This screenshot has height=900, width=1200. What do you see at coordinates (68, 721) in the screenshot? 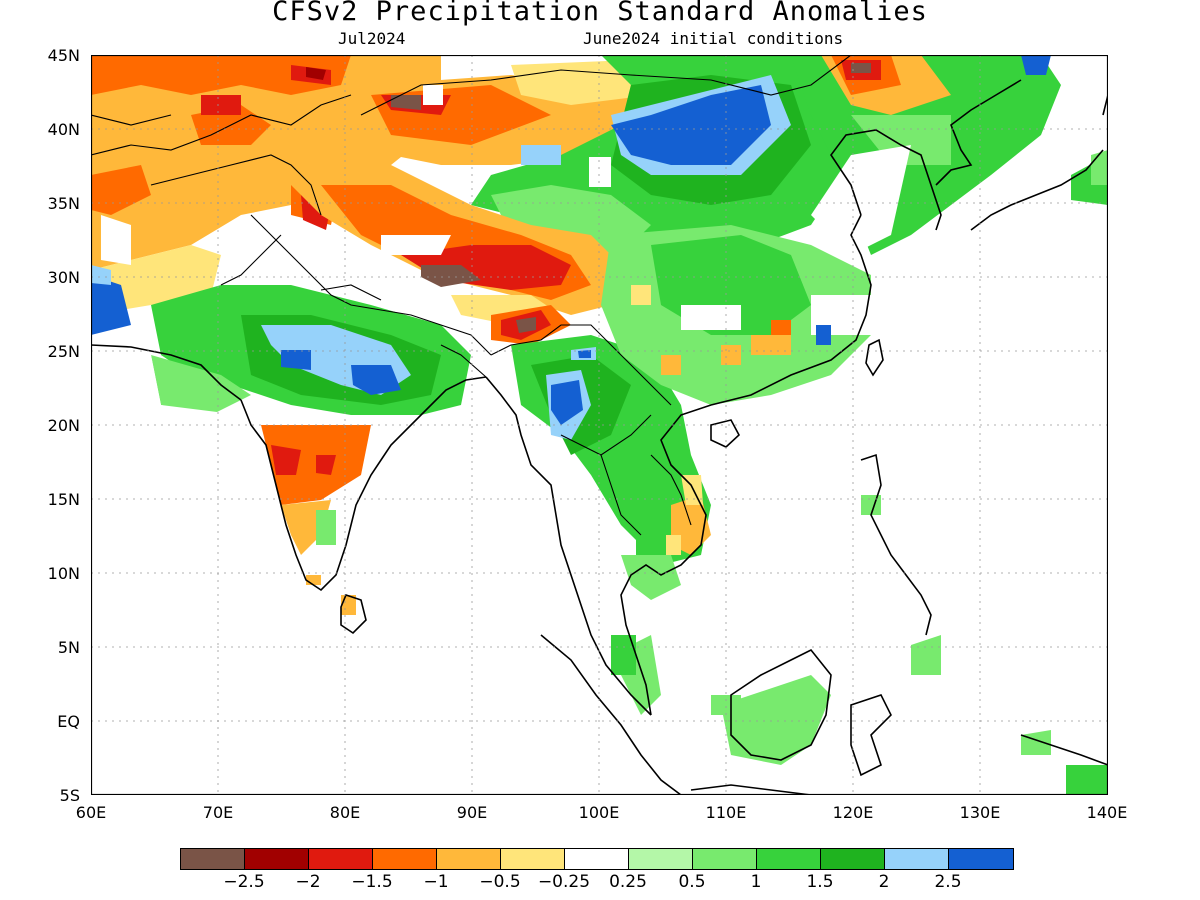
I see `lat-label-eq: EQ` at bounding box center [68, 721].